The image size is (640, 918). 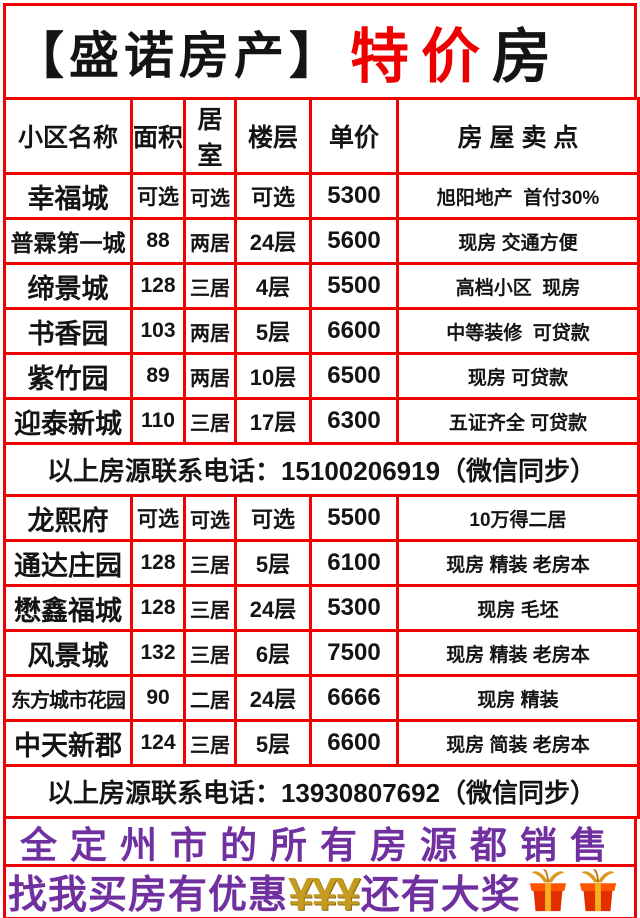 I want to click on cell-area: 103, so click(x=158, y=331).